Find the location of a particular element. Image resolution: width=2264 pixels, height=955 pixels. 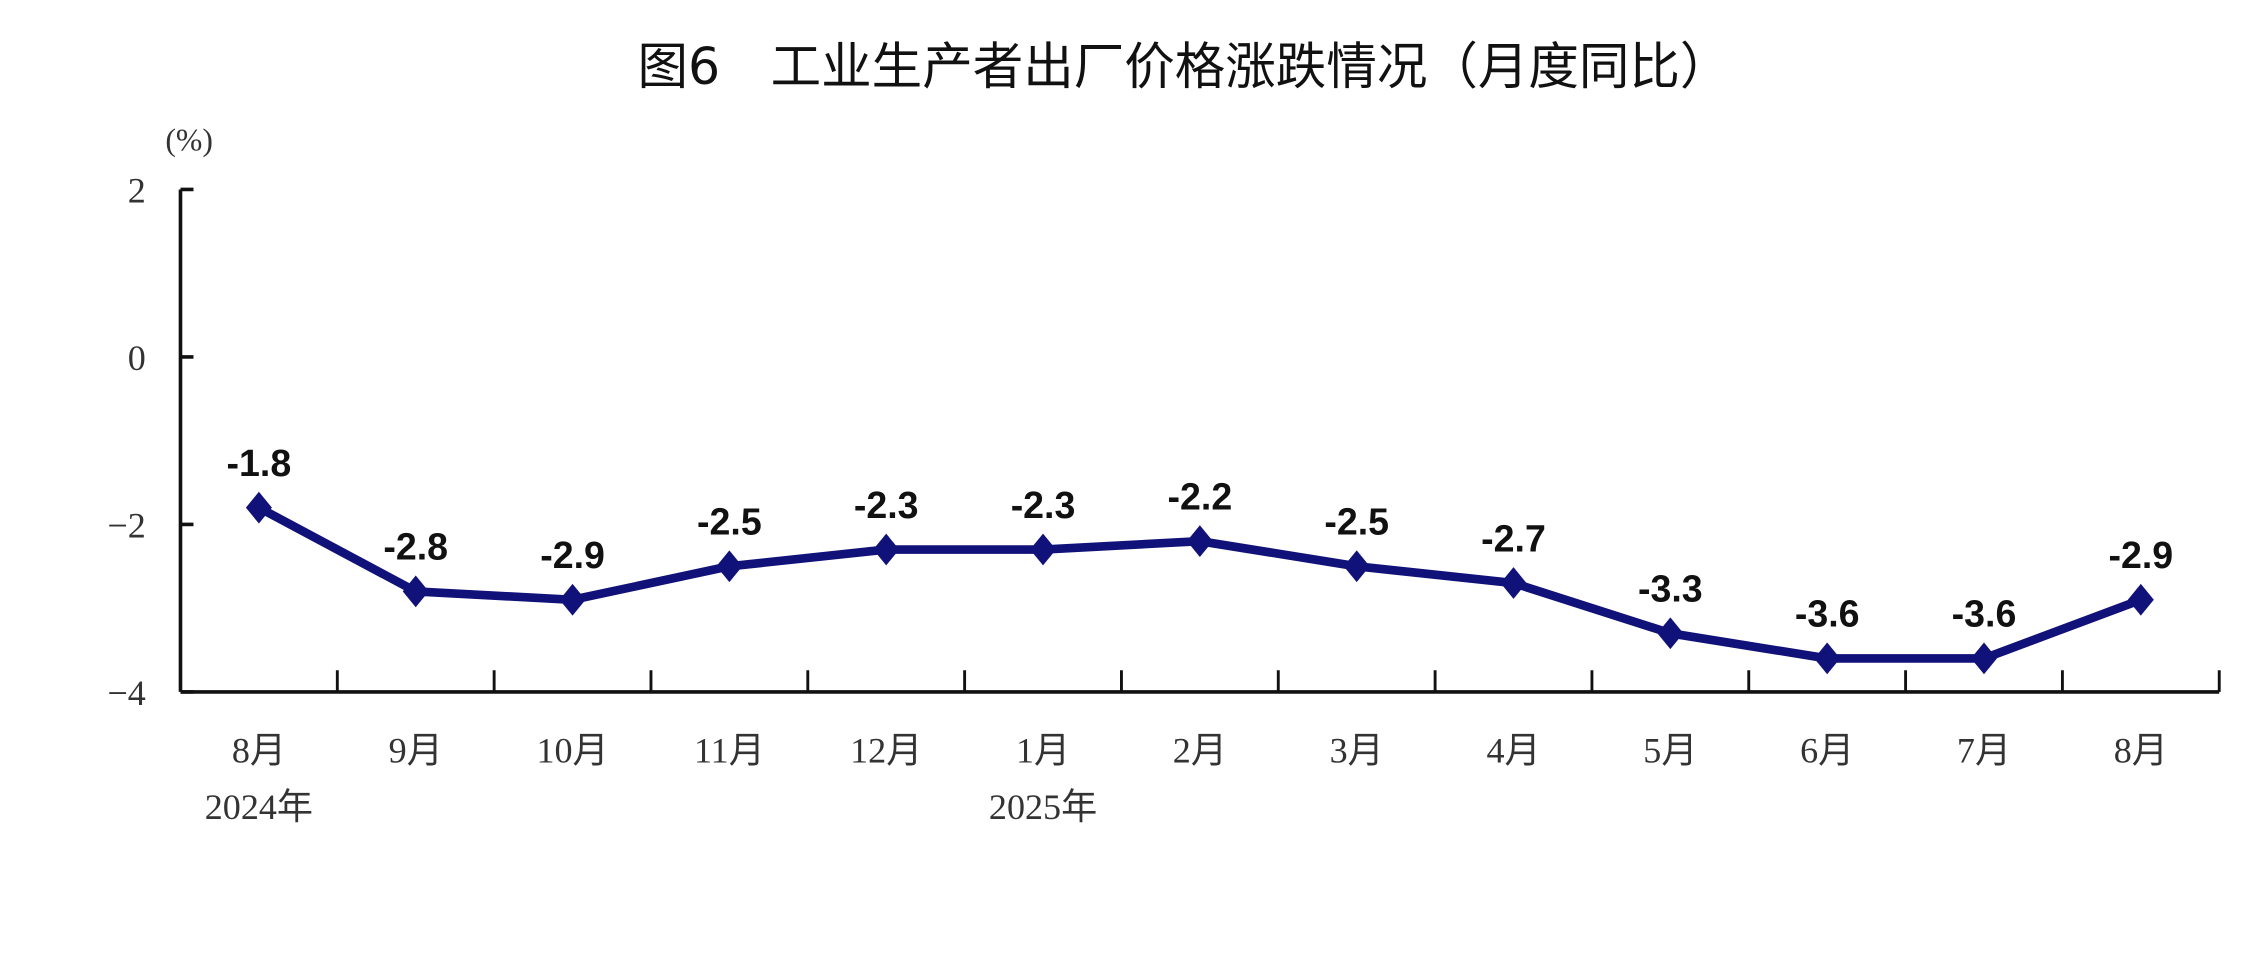

x-tick-label: 11月 is located at coordinates (729, 751).